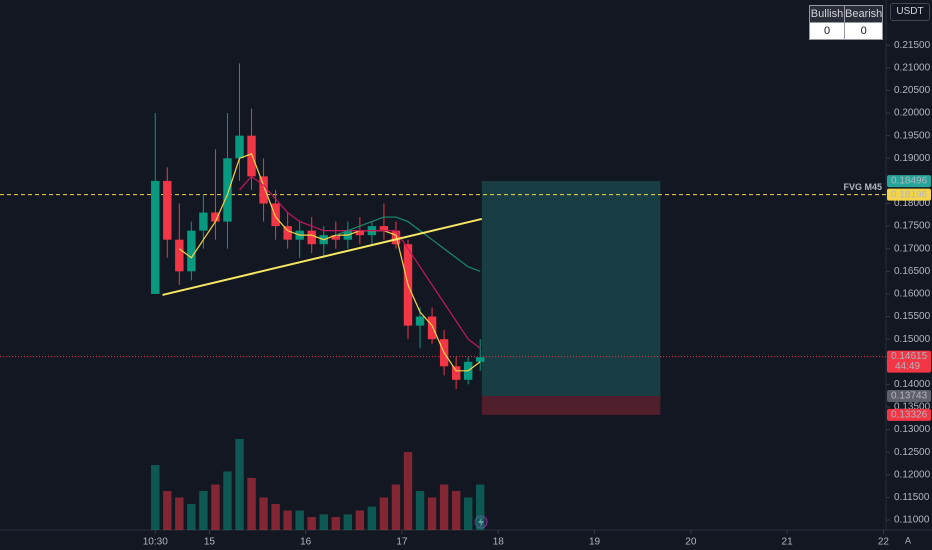  What do you see at coordinates (827, 14) in the screenshot?
I see `table-header: Bullish` at bounding box center [827, 14].